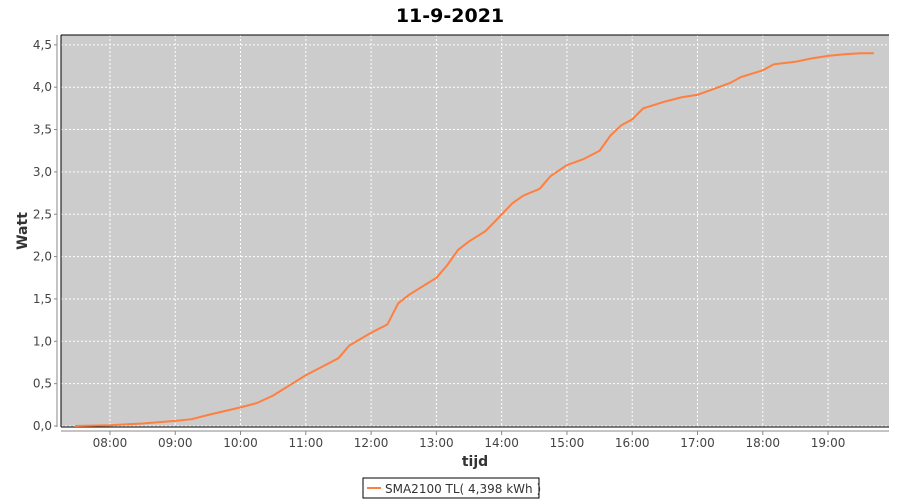  Describe the element at coordinates (42, 45) in the screenshot. I see `y-tick-label: 4,5` at that location.